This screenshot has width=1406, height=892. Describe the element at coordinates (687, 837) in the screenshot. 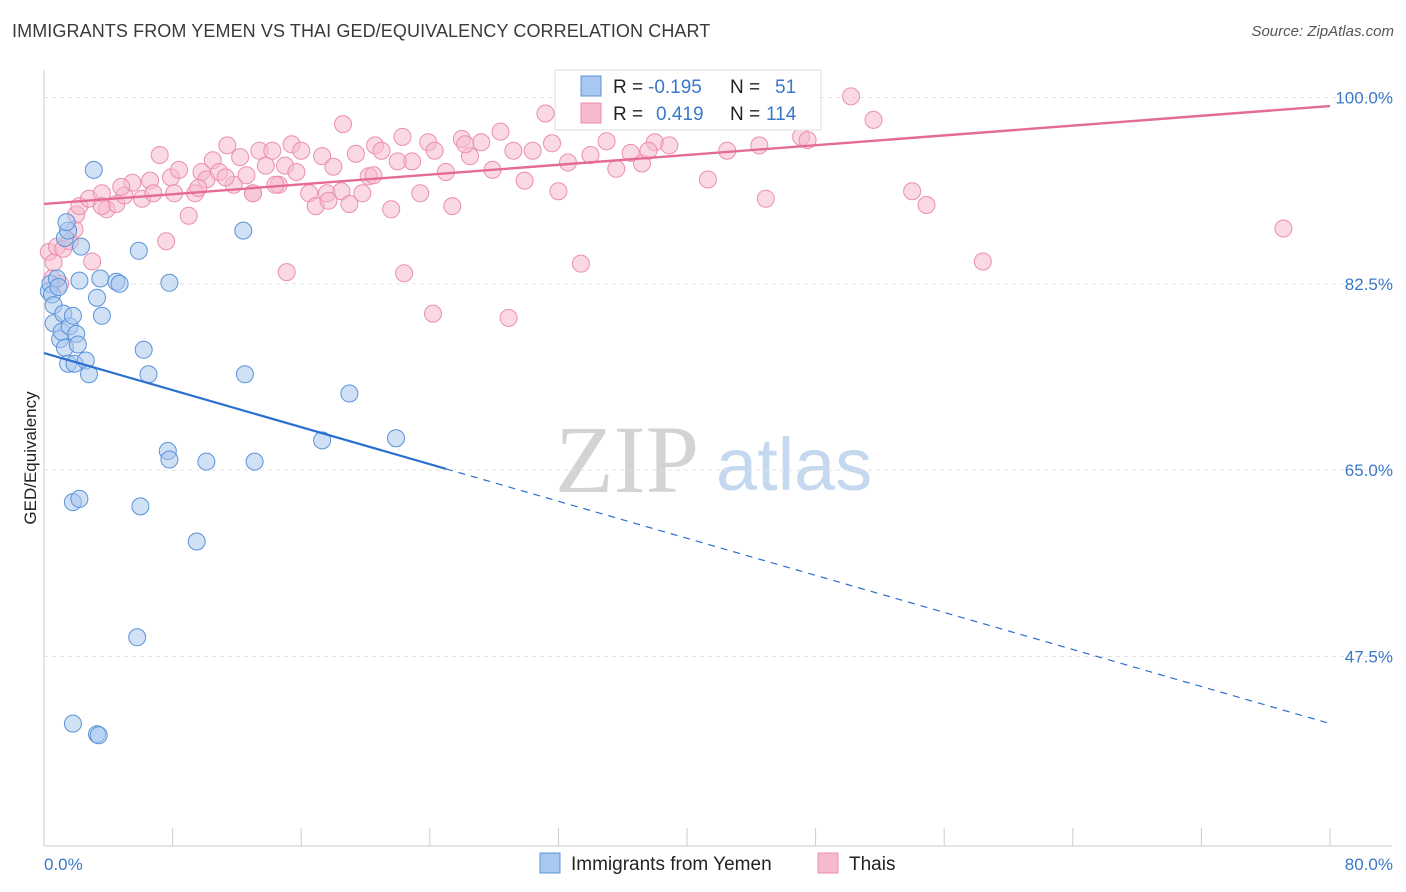

I see `x-axis-ticks` at that location.